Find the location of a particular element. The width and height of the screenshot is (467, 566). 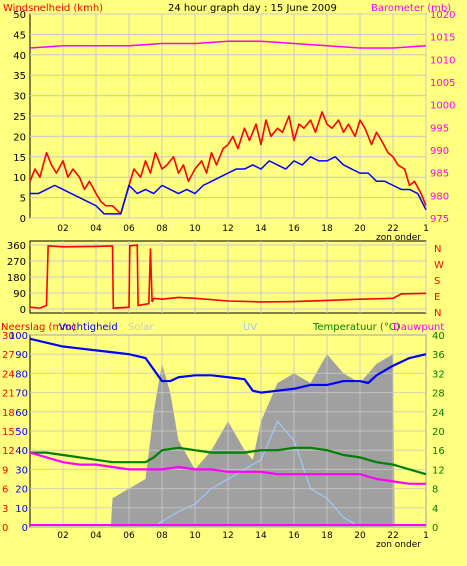

humidity-tick-label: 60 is located at coordinates (21, 413).